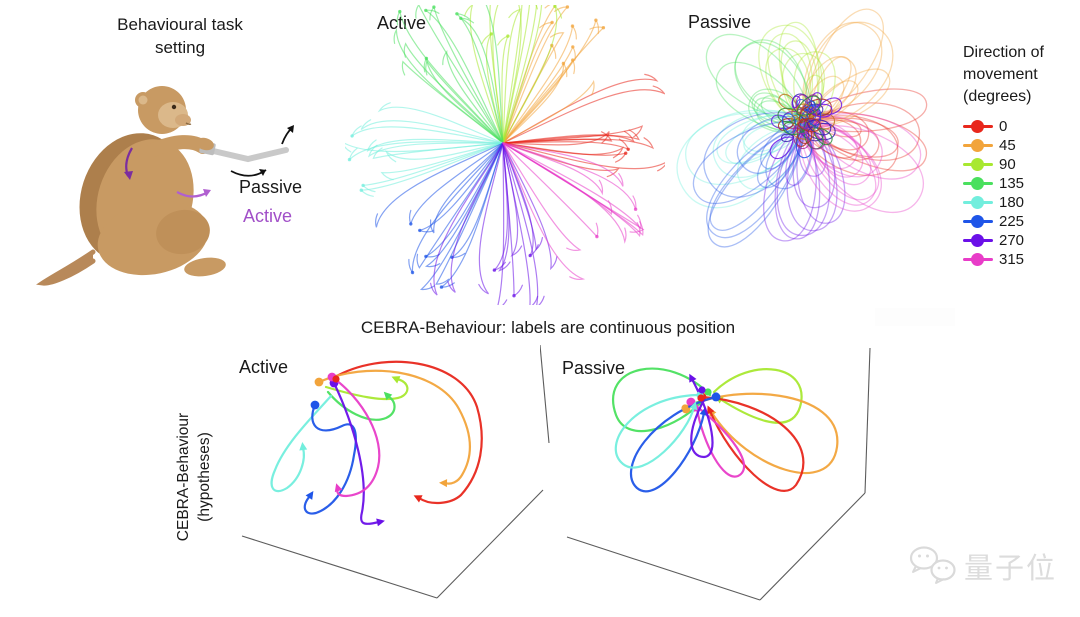 The image size is (1080, 617). What do you see at coordinates (1021, 145) in the screenshot?
I see `legend-item: 45` at bounding box center [1021, 145].